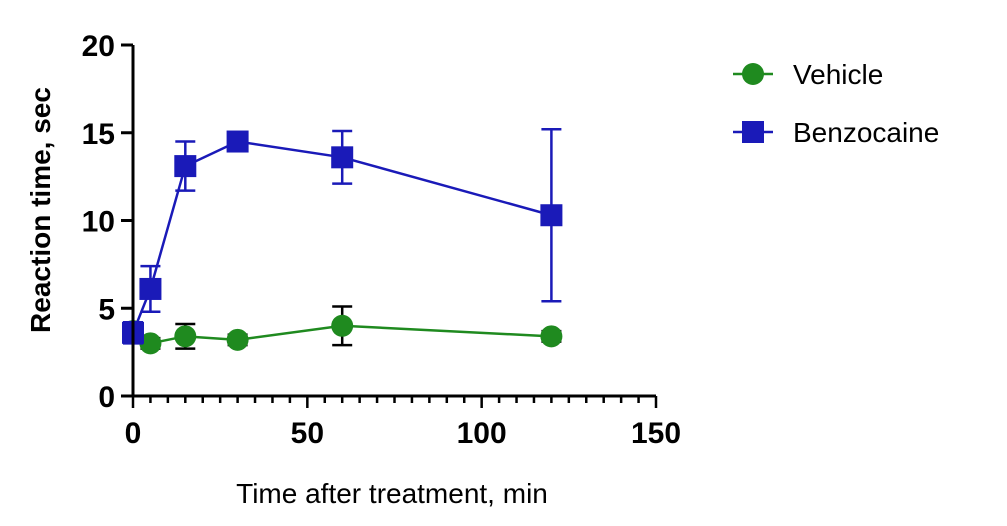  What do you see at coordinates (656, 433) in the screenshot?
I see `x-tick-label: 150` at bounding box center [656, 433].